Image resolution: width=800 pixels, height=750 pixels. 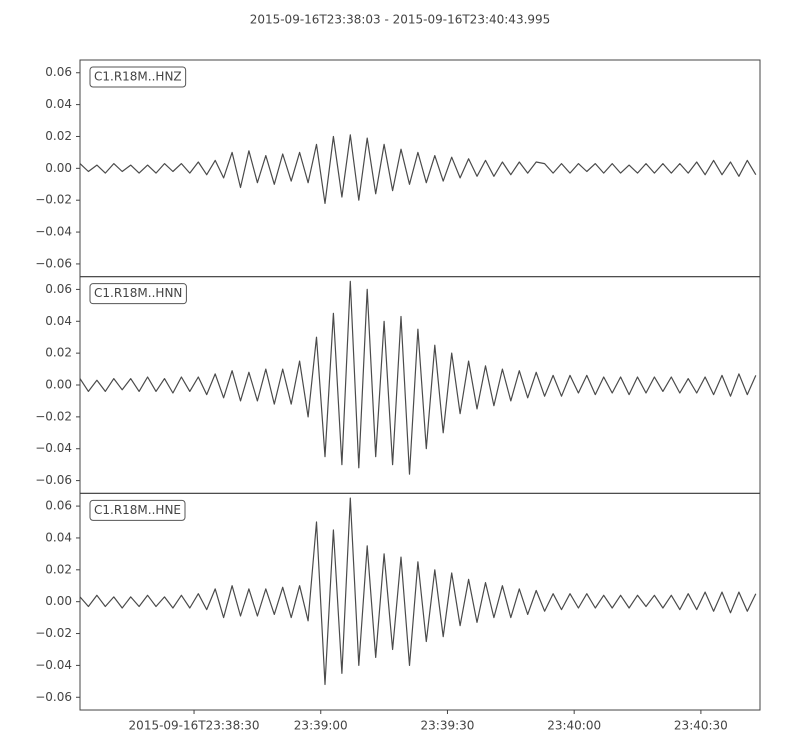 I want to click on legend-label: C1.R18M..HNN, so click(x=138, y=293).